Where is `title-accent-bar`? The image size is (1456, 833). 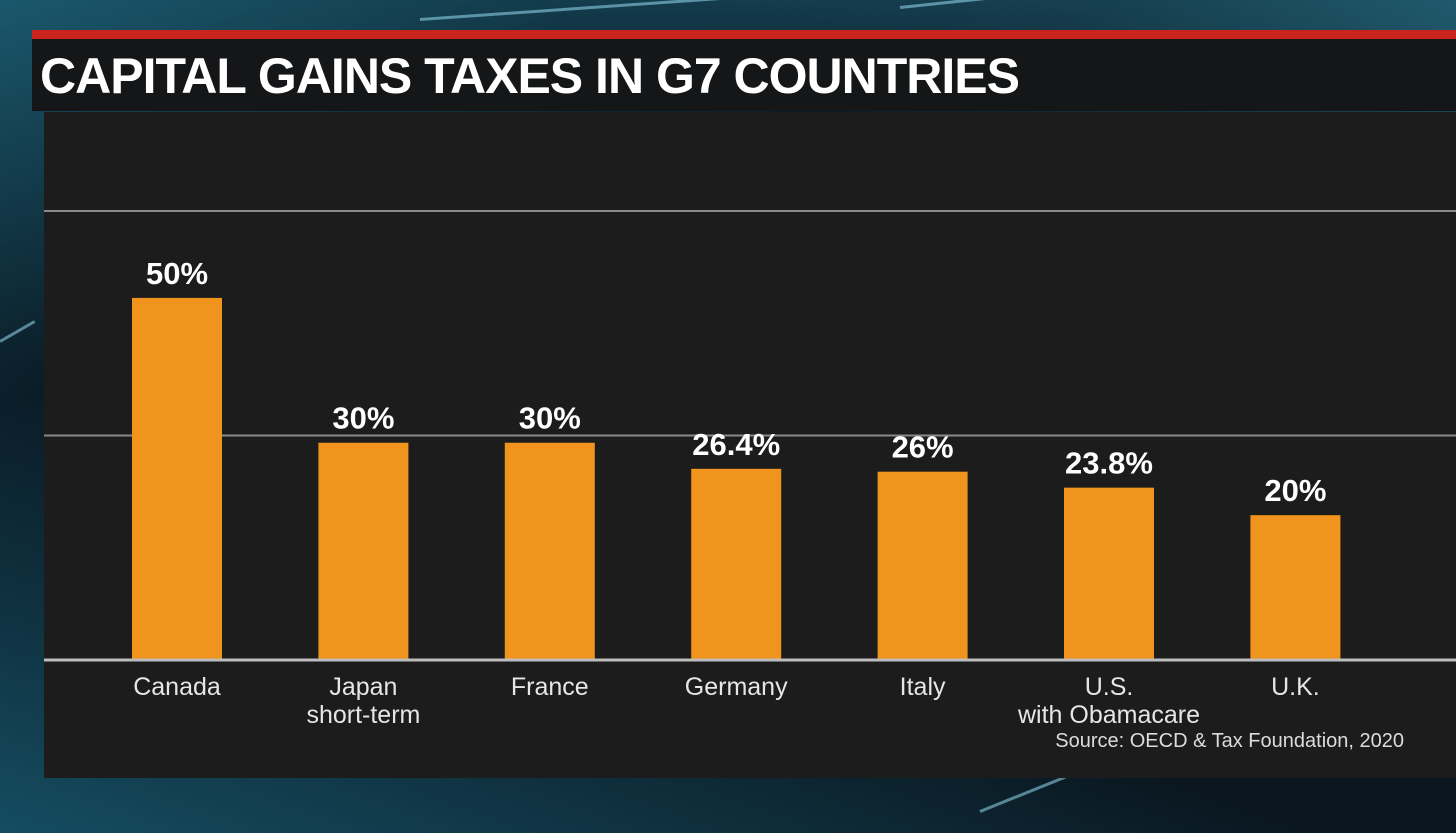 title-accent-bar is located at coordinates (744, 34).